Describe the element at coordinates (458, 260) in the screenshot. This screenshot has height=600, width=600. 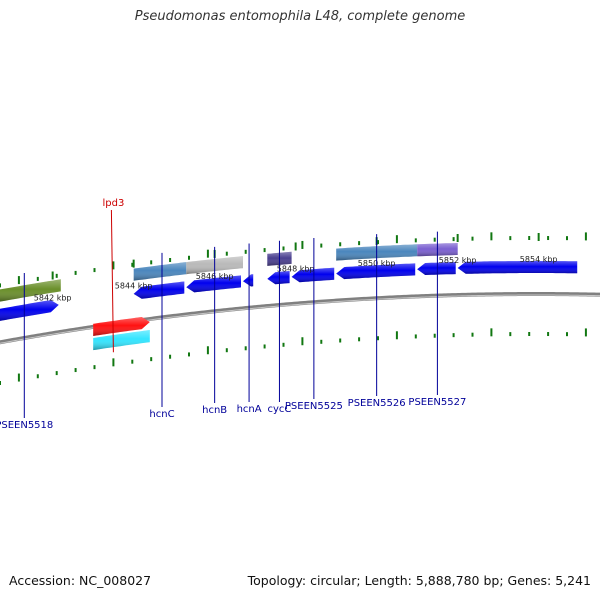
I see `ruler-label: 5852 kbp` at that location.